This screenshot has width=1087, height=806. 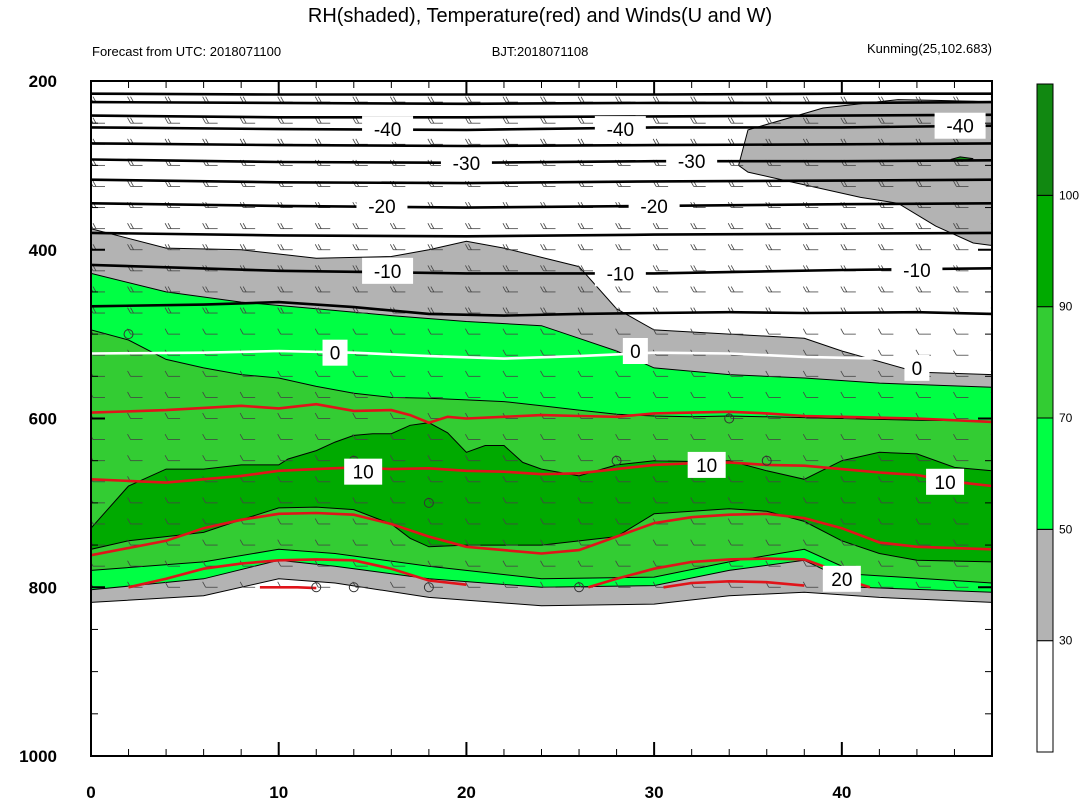 I want to click on contour-label: -10, so click(x=620, y=273).